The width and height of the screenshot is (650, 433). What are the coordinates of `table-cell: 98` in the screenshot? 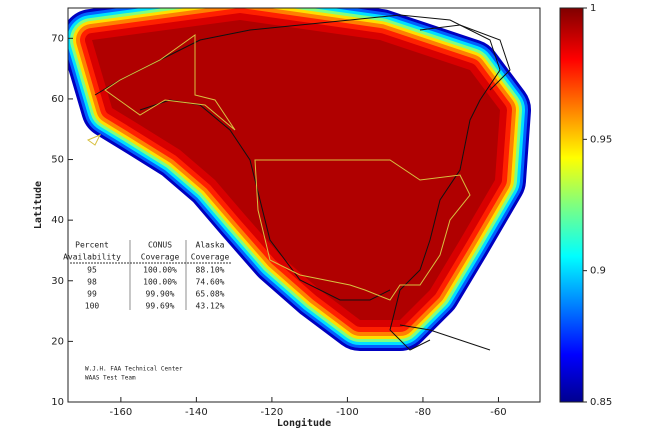 It's located at (92, 282).